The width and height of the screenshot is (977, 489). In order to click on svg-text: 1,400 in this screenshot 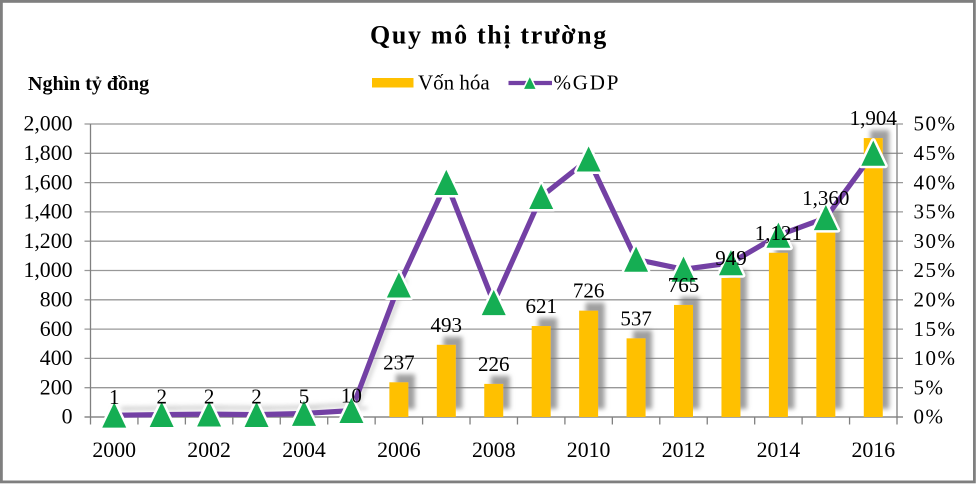, I will do `click(47, 212)`.